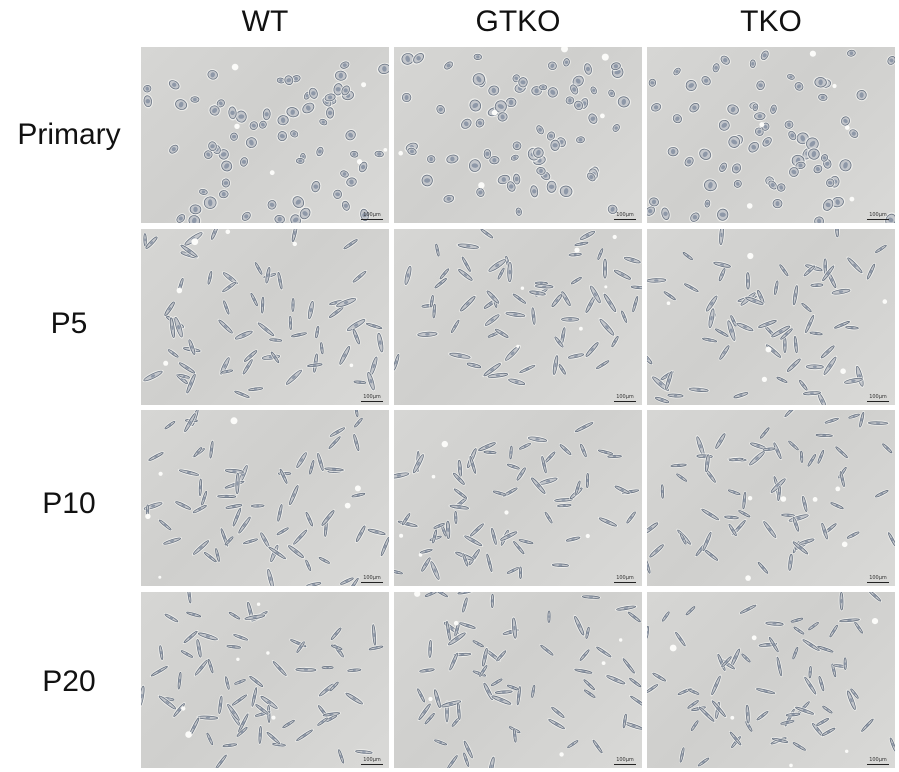 This screenshot has width=899, height=772. I want to click on row-label-p20: P20, so click(69, 681).